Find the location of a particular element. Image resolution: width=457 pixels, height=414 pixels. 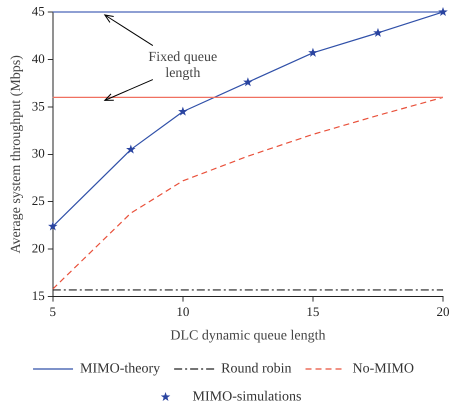

x-axis-title: DLC dynamic queue length is located at coordinates (248, 336).